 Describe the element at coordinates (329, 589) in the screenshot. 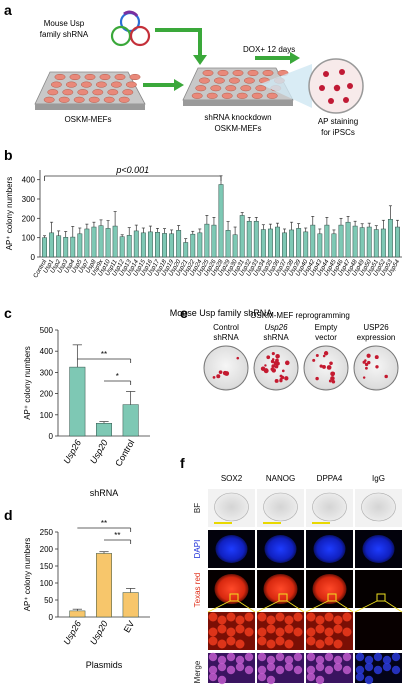

I see `colony-texas-red` at that location.